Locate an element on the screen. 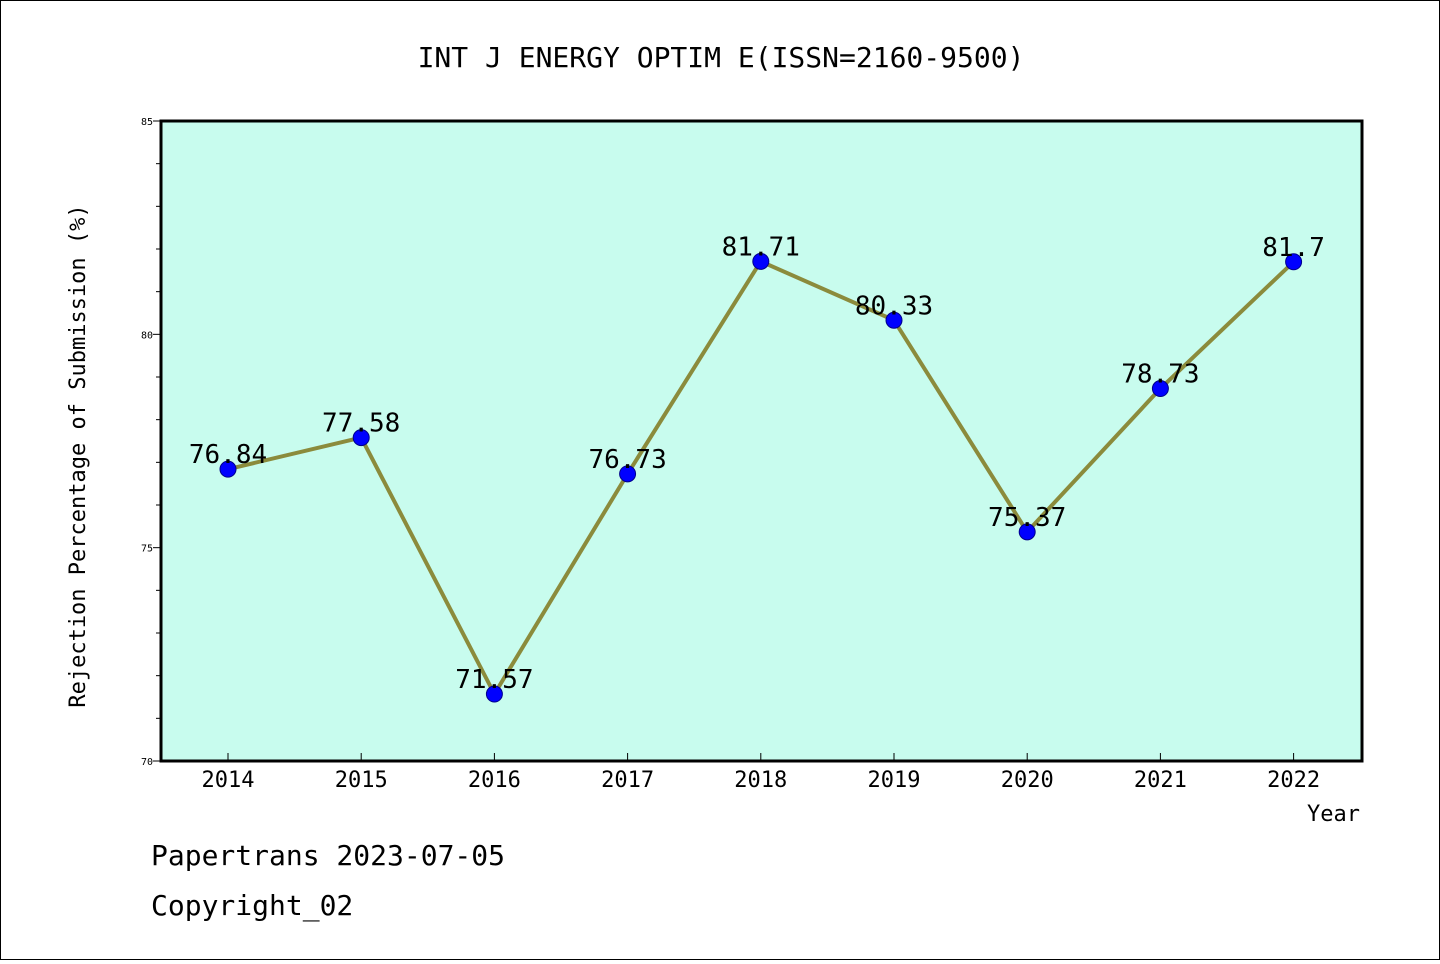 The image size is (1440, 964). x-axis: 2014 2015 2016 2017 2018 2019 2020 2021 2022 is located at coordinates (761, 773).